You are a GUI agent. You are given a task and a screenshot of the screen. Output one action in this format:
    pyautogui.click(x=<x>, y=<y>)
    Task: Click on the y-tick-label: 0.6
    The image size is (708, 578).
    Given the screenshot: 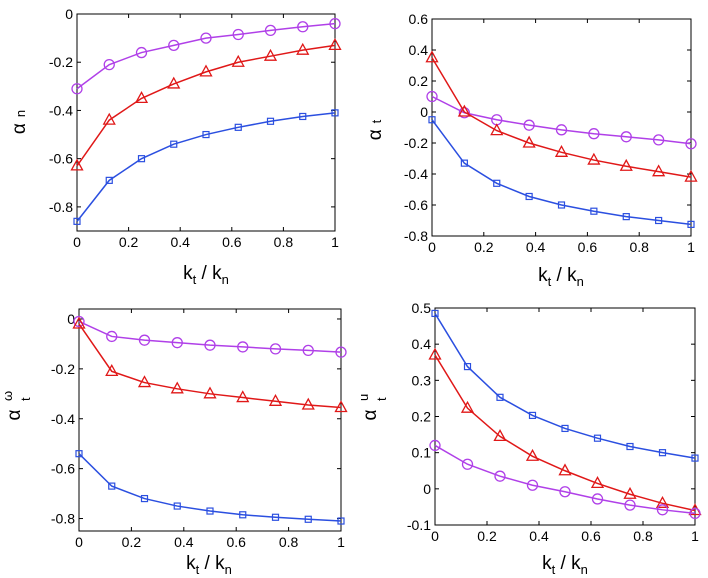 What is the action you would take?
    pyautogui.click(x=419, y=19)
    